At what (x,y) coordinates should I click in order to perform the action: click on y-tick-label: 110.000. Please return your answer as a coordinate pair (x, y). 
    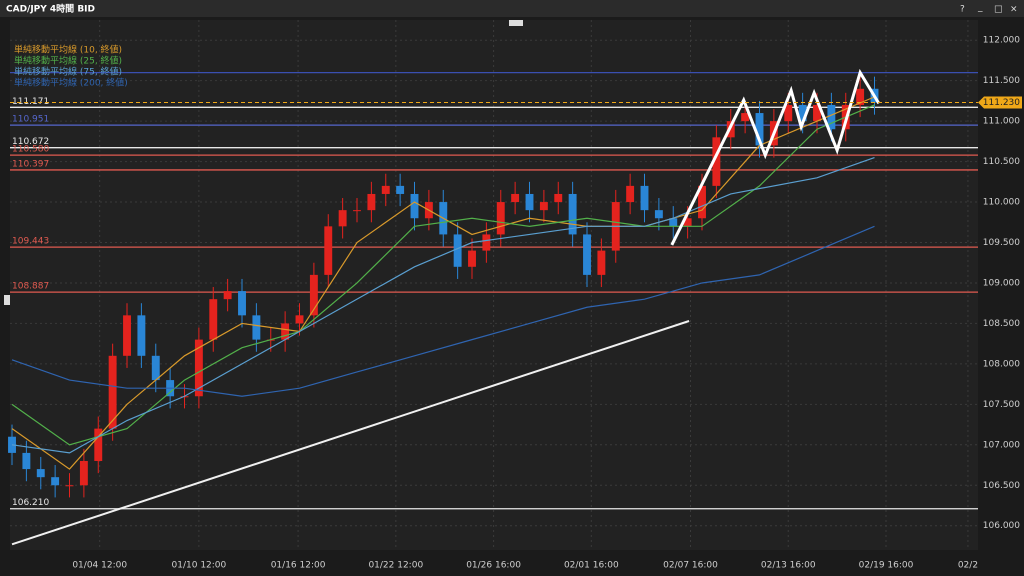
    Looking at the image, I should click on (1001, 203).